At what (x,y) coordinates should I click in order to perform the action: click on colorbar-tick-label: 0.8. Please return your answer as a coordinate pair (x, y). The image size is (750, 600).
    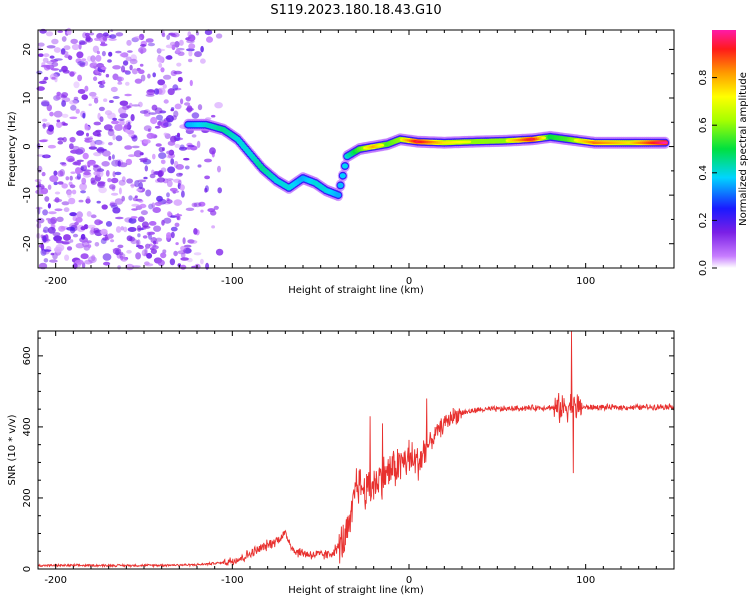
    Looking at the image, I should click on (703, 78).